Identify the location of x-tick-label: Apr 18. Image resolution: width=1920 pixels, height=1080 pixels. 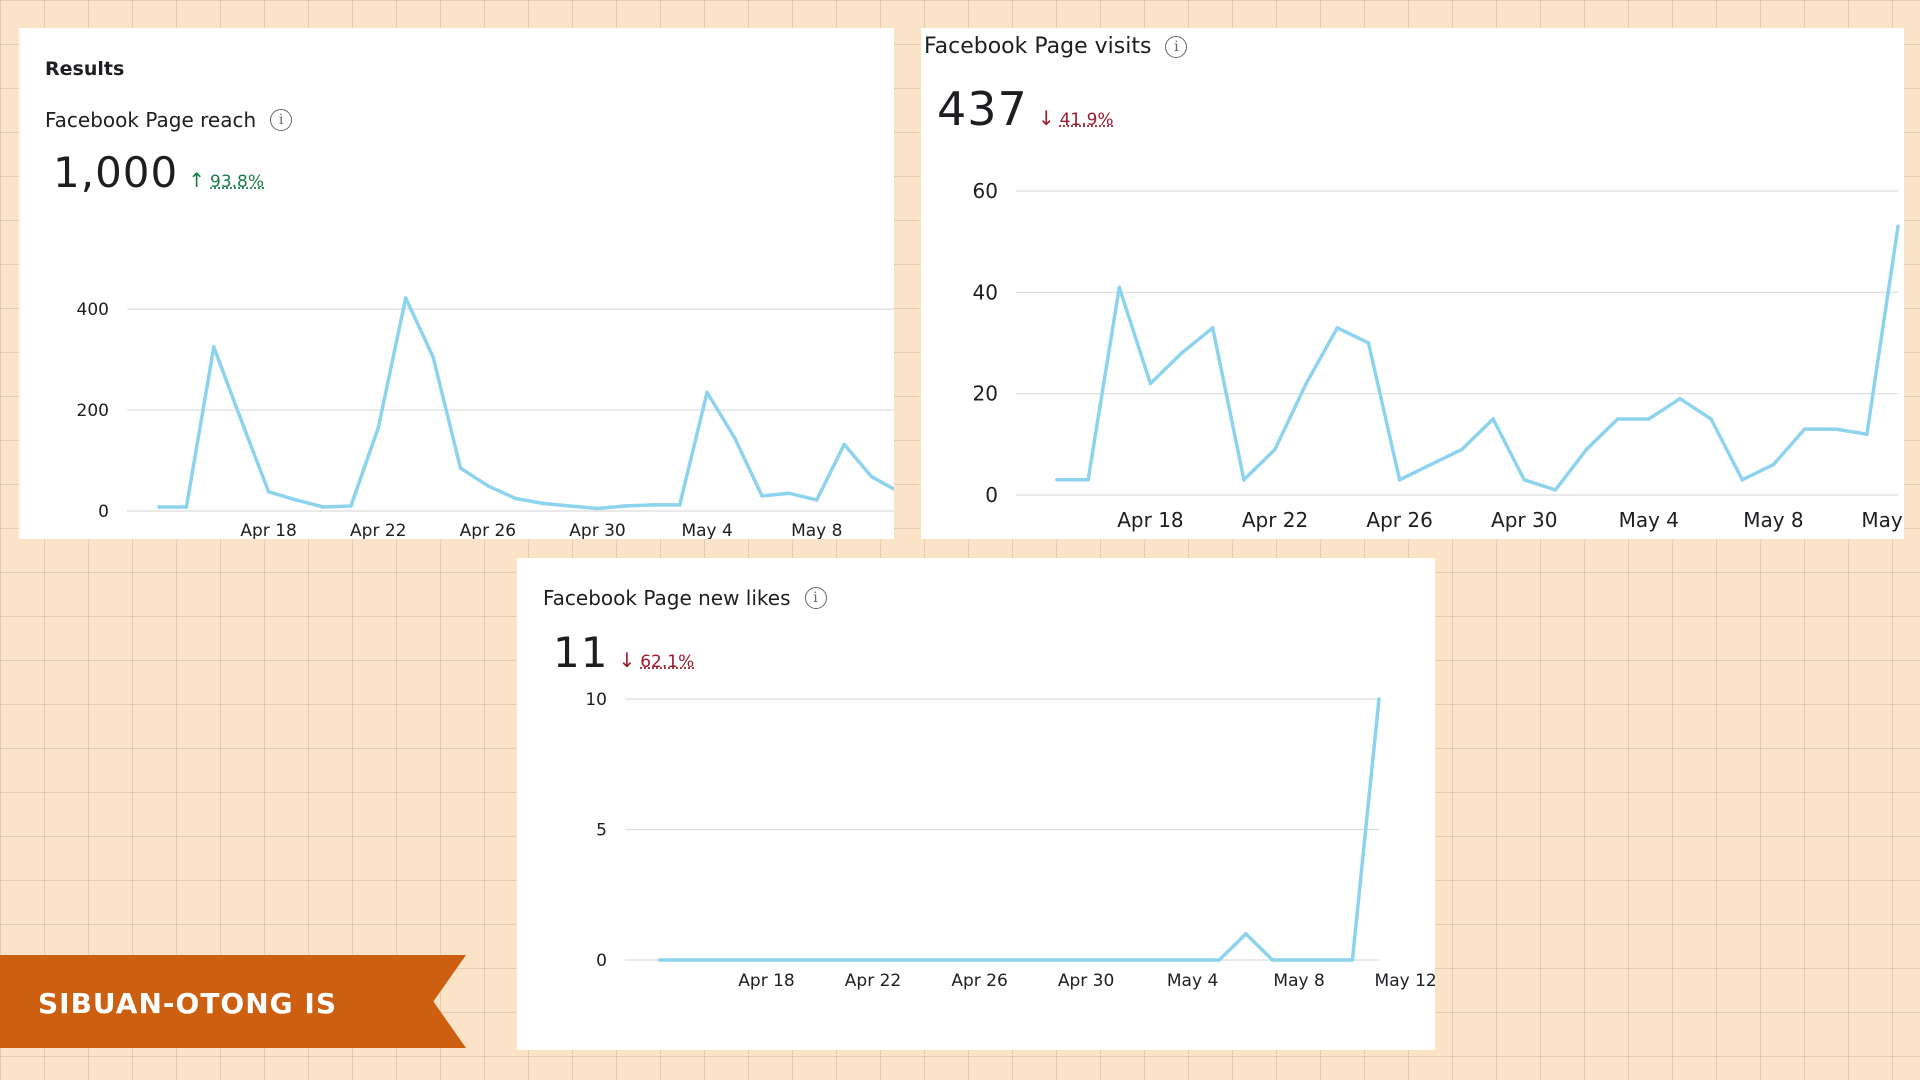
(268, 530).